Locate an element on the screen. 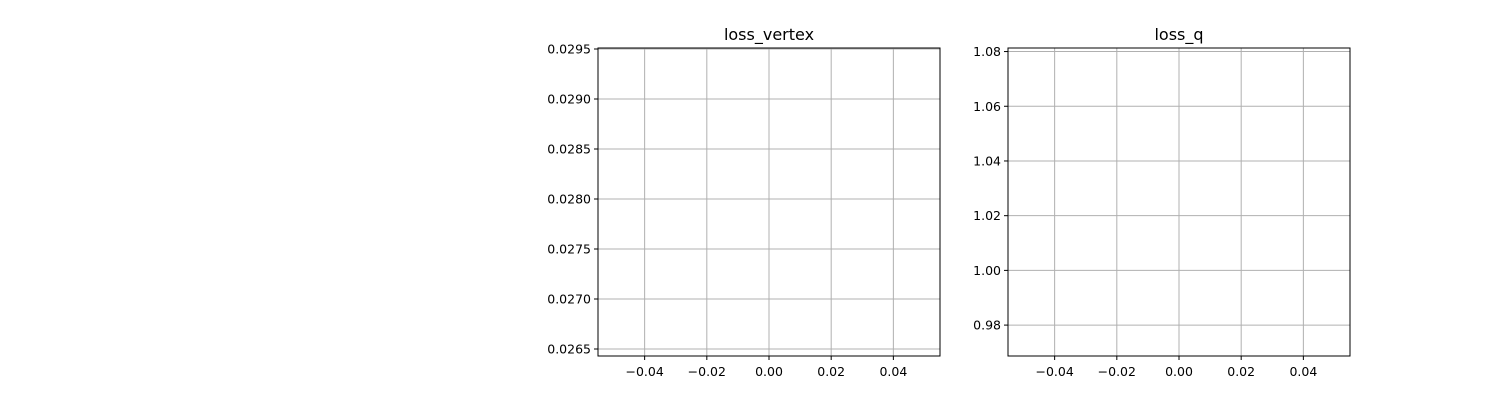 The width and height of the screenshot is (1500, 404). x-tick-label-q-2: 0.00 is located at coordinates (1179, 371).